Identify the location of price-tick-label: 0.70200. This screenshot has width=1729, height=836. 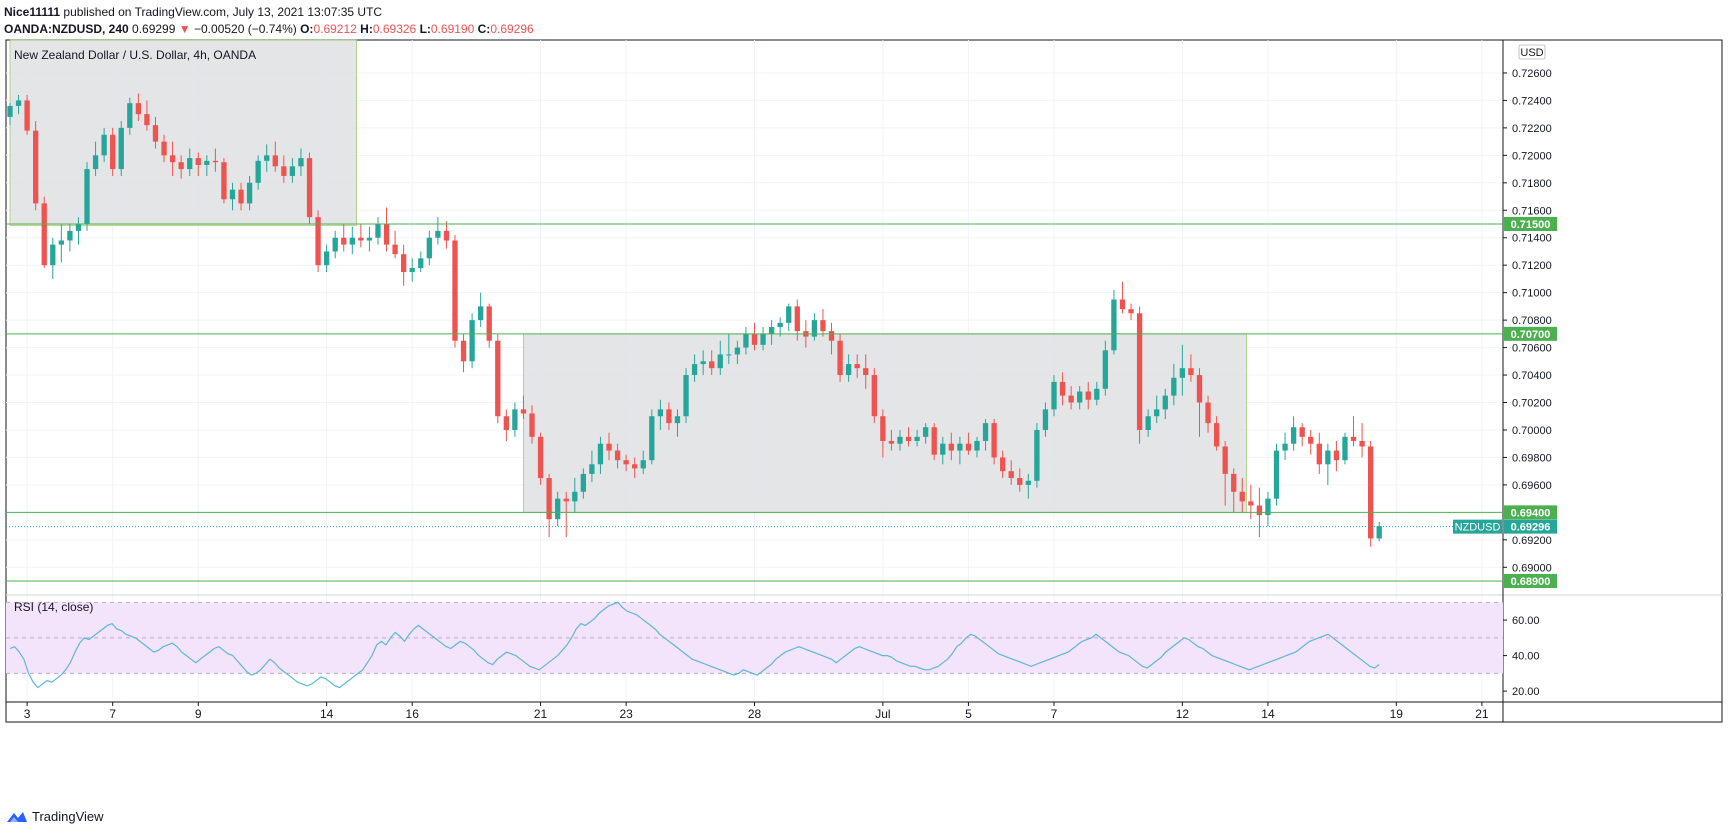
(1532, 404).